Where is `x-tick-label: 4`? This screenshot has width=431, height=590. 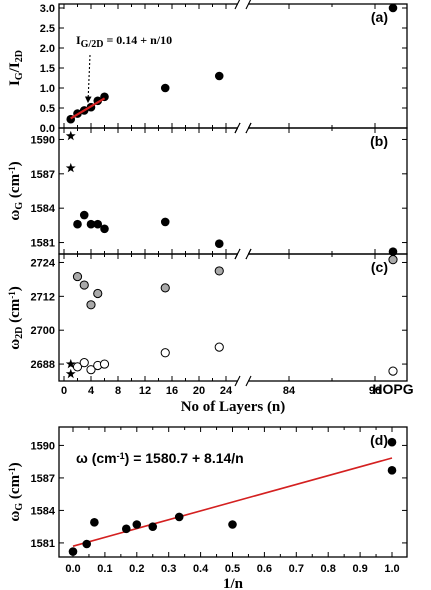
x-tick-label: 4 is located at coordinates (91, 391).